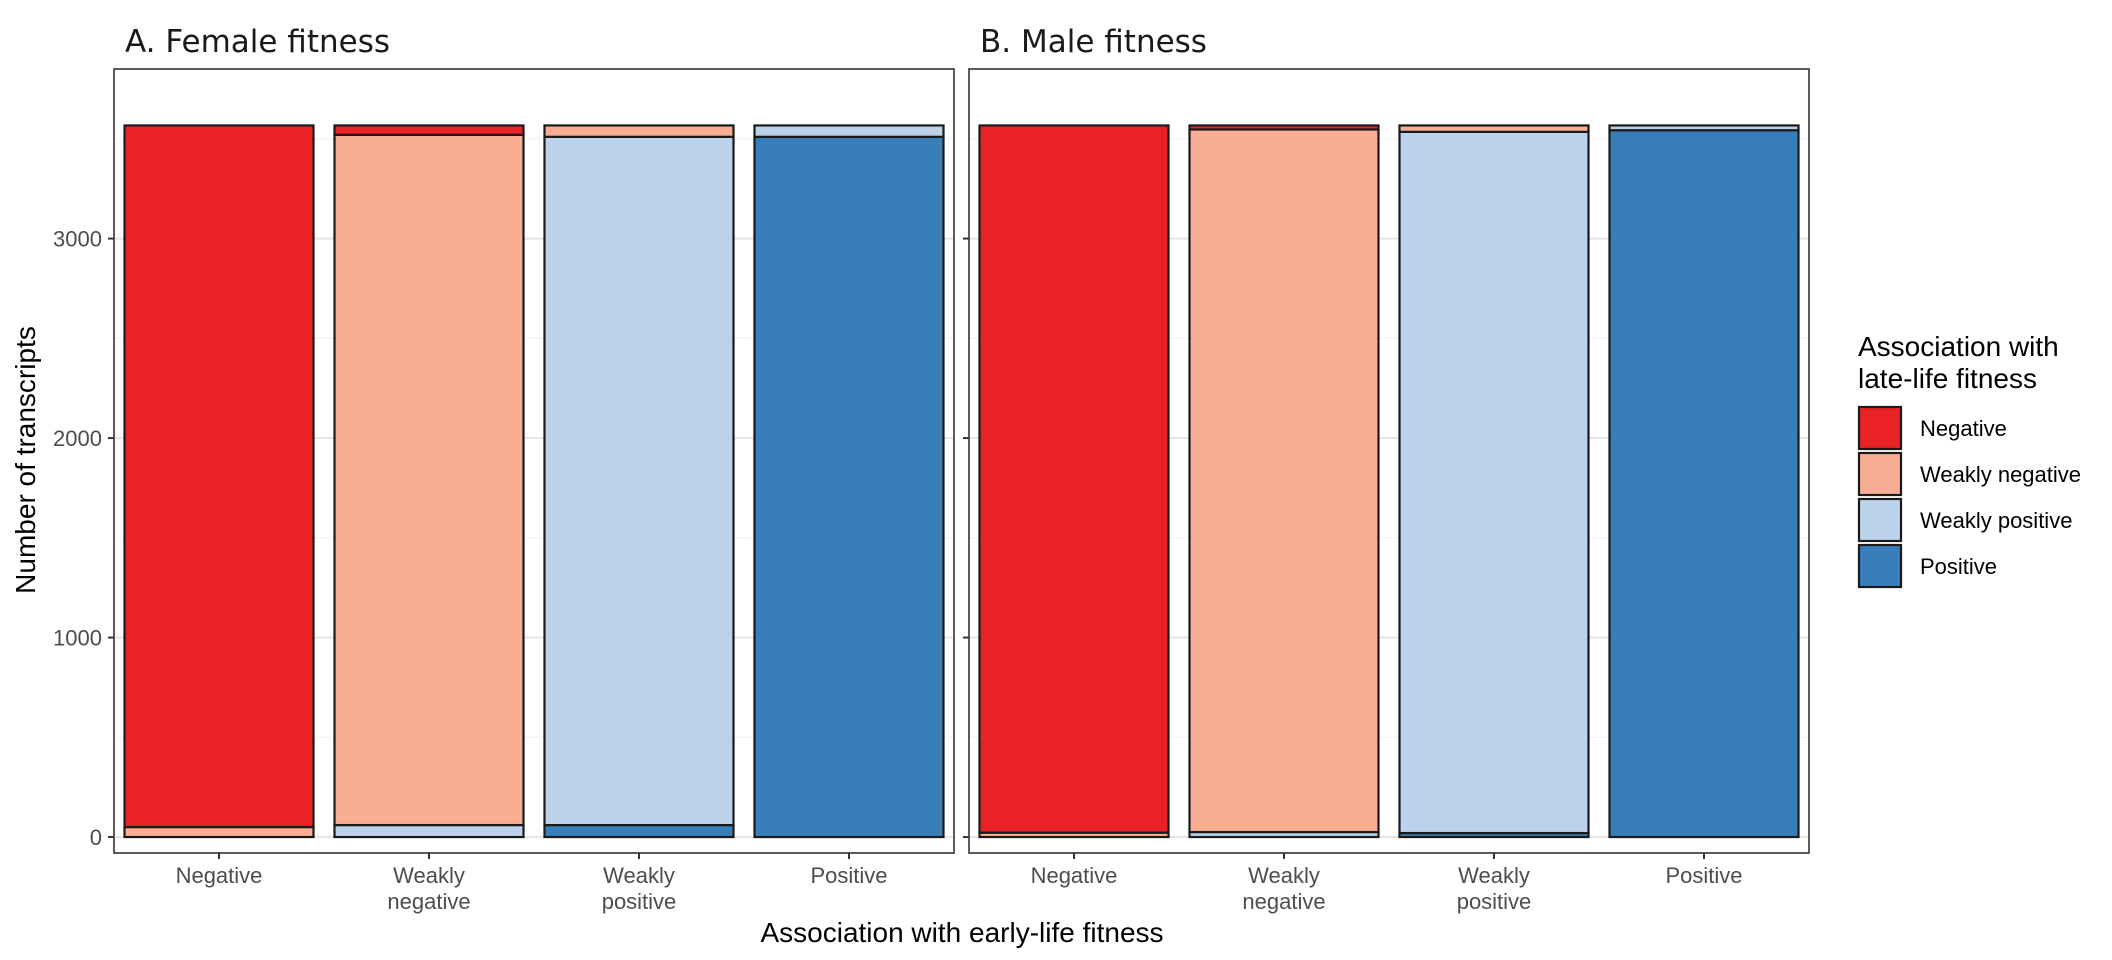  I want to click on panel-title: B. Male fitness, so click(1093, 42).